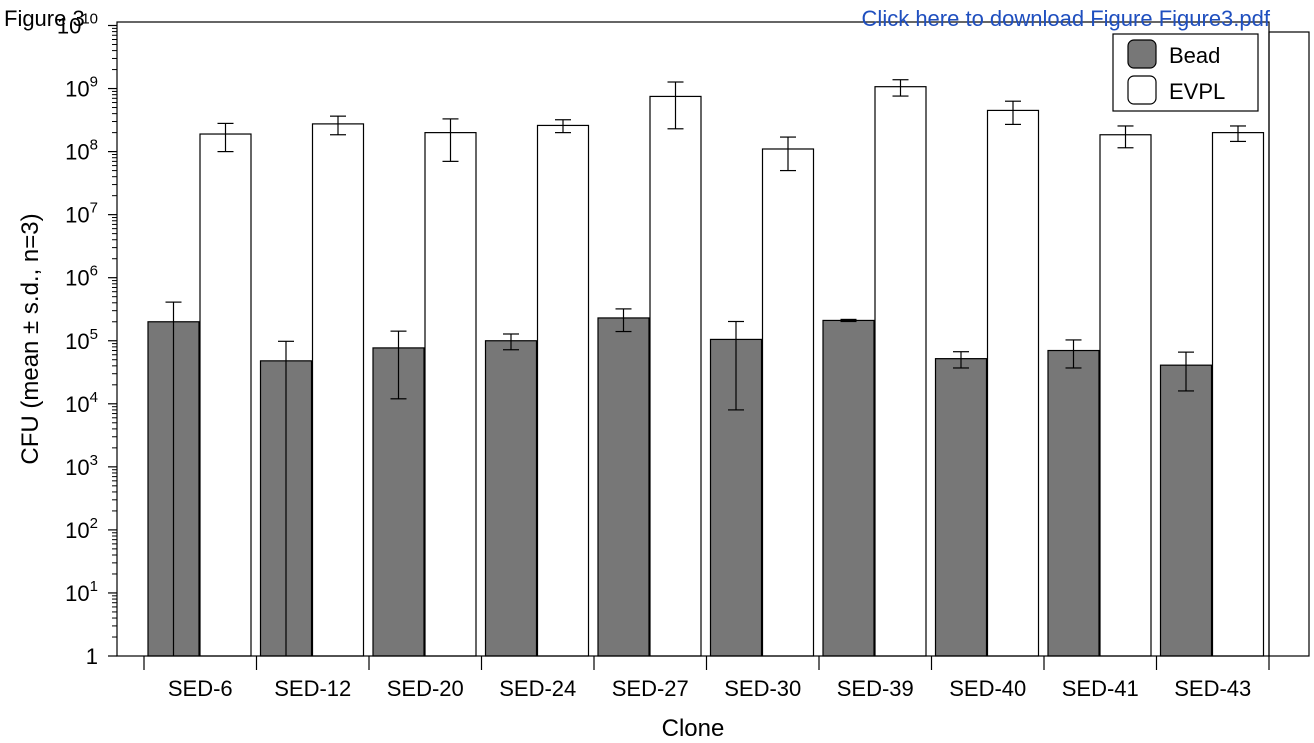 The image size is (1314, 743). Describe the element at coordinates (81, 340) in the screenshot. I see `y-tick-label: 10⁵` at that location.